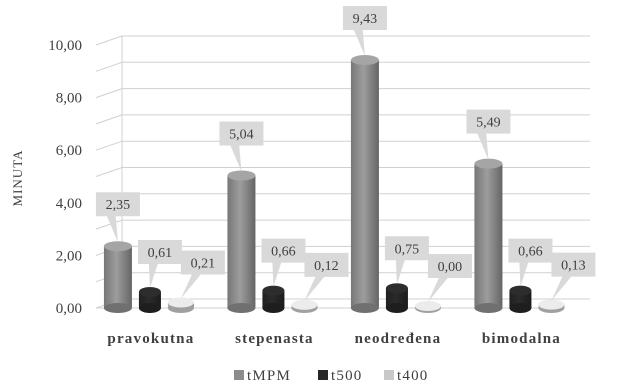 The width and height of the screenshot is (624, 386). What do you see at coordinates (241, 134) in the screenshot?
I see `data-label-text: 5,04` at bounding box center [241, 134].